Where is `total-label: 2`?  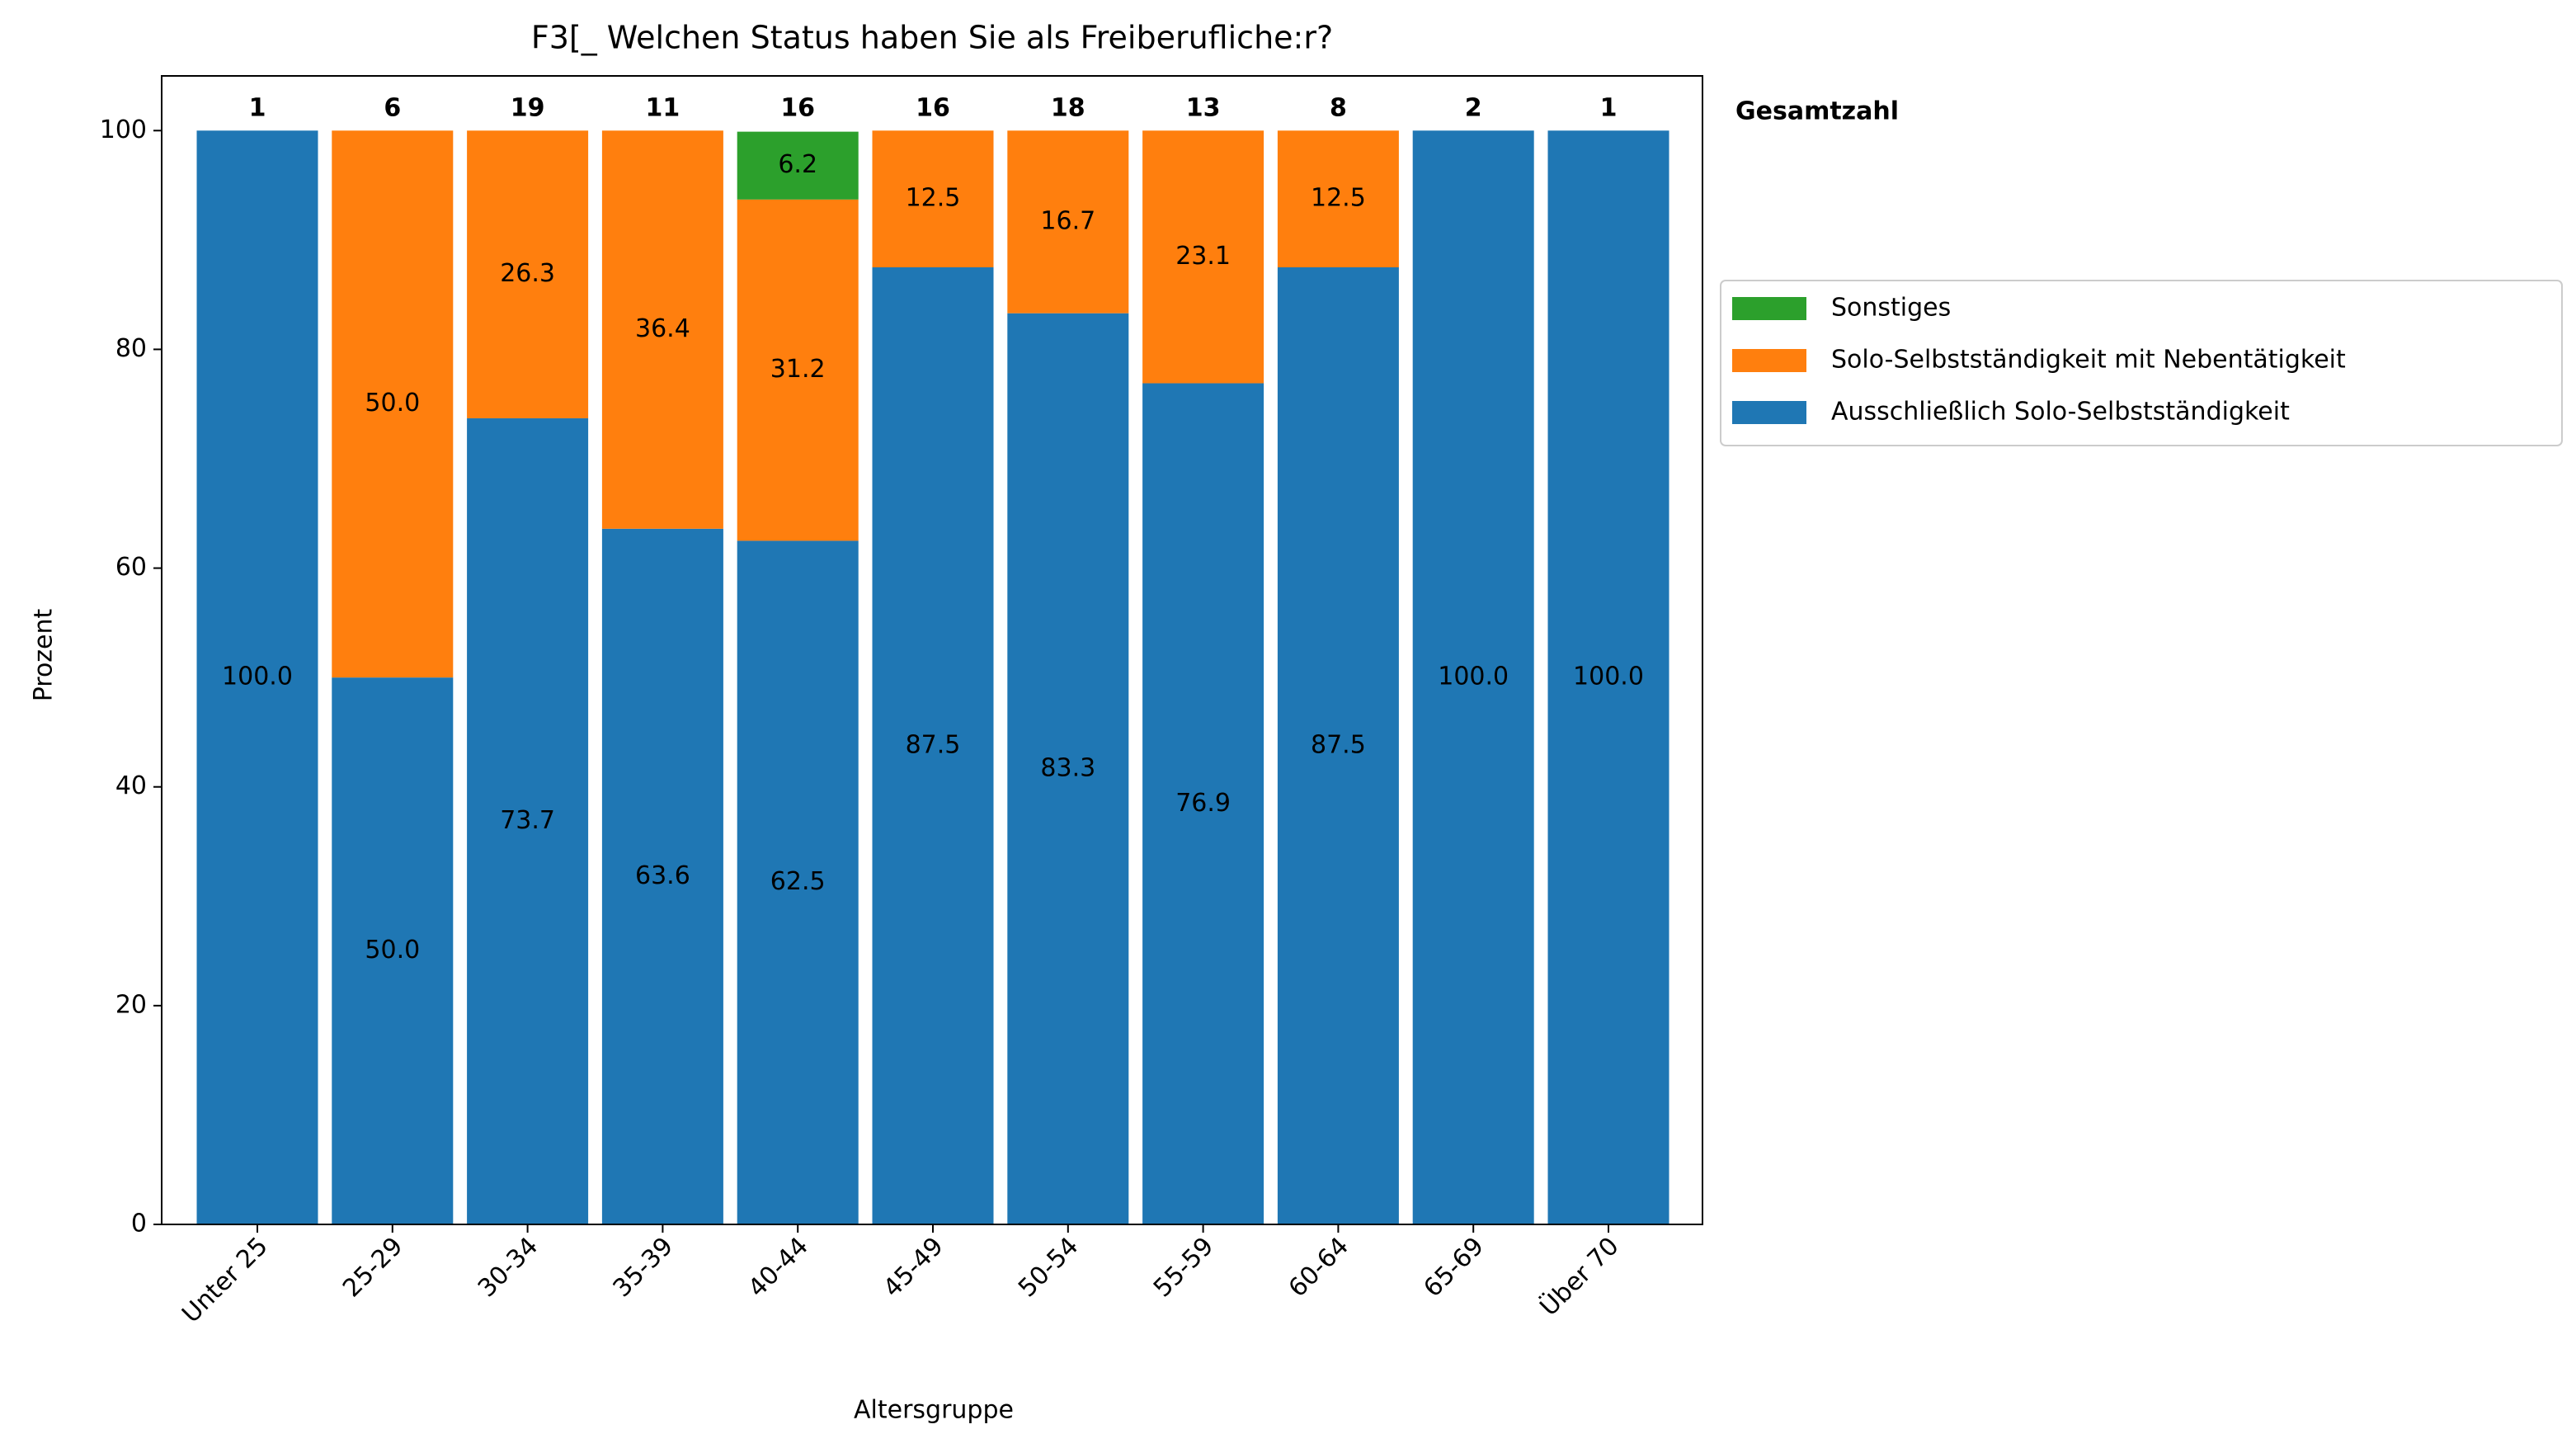
total-label: 2 is located at coordinates (1473, 108).